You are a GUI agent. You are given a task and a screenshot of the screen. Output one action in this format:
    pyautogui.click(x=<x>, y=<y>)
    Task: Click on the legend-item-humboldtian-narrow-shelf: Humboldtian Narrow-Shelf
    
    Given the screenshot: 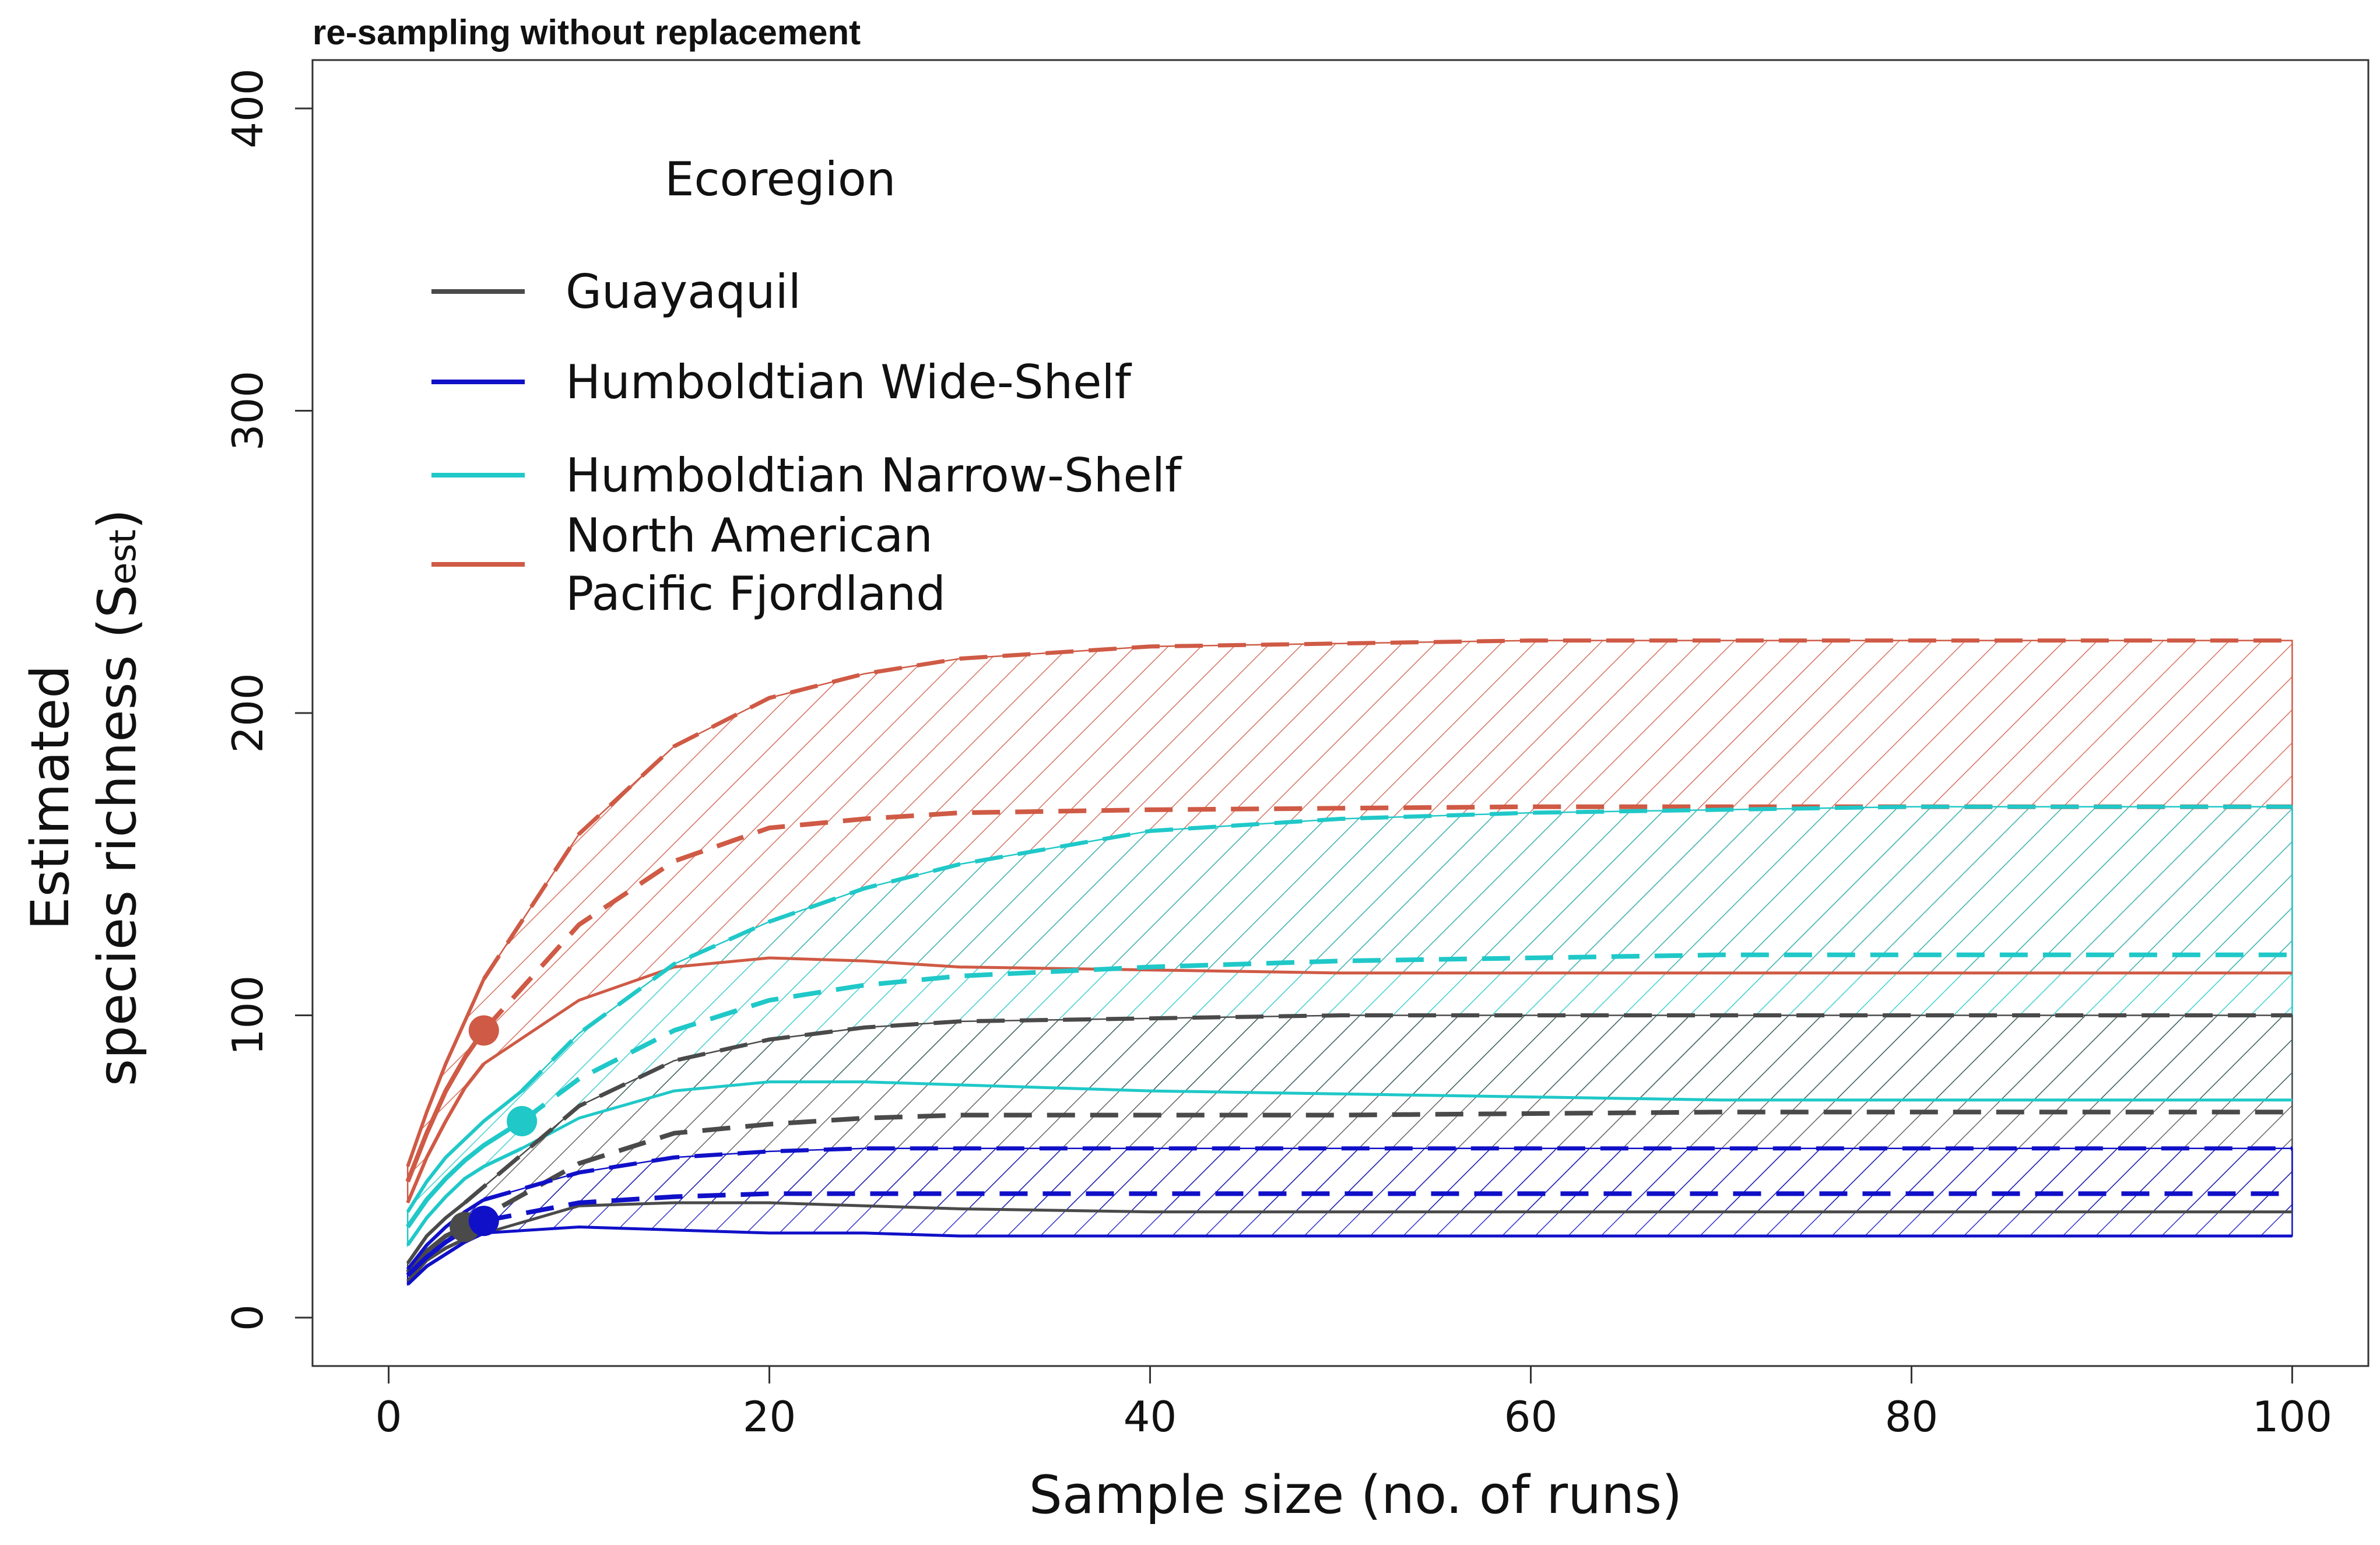 What is the action you would take?
    pyautogui.click(x=806, y=475)
    